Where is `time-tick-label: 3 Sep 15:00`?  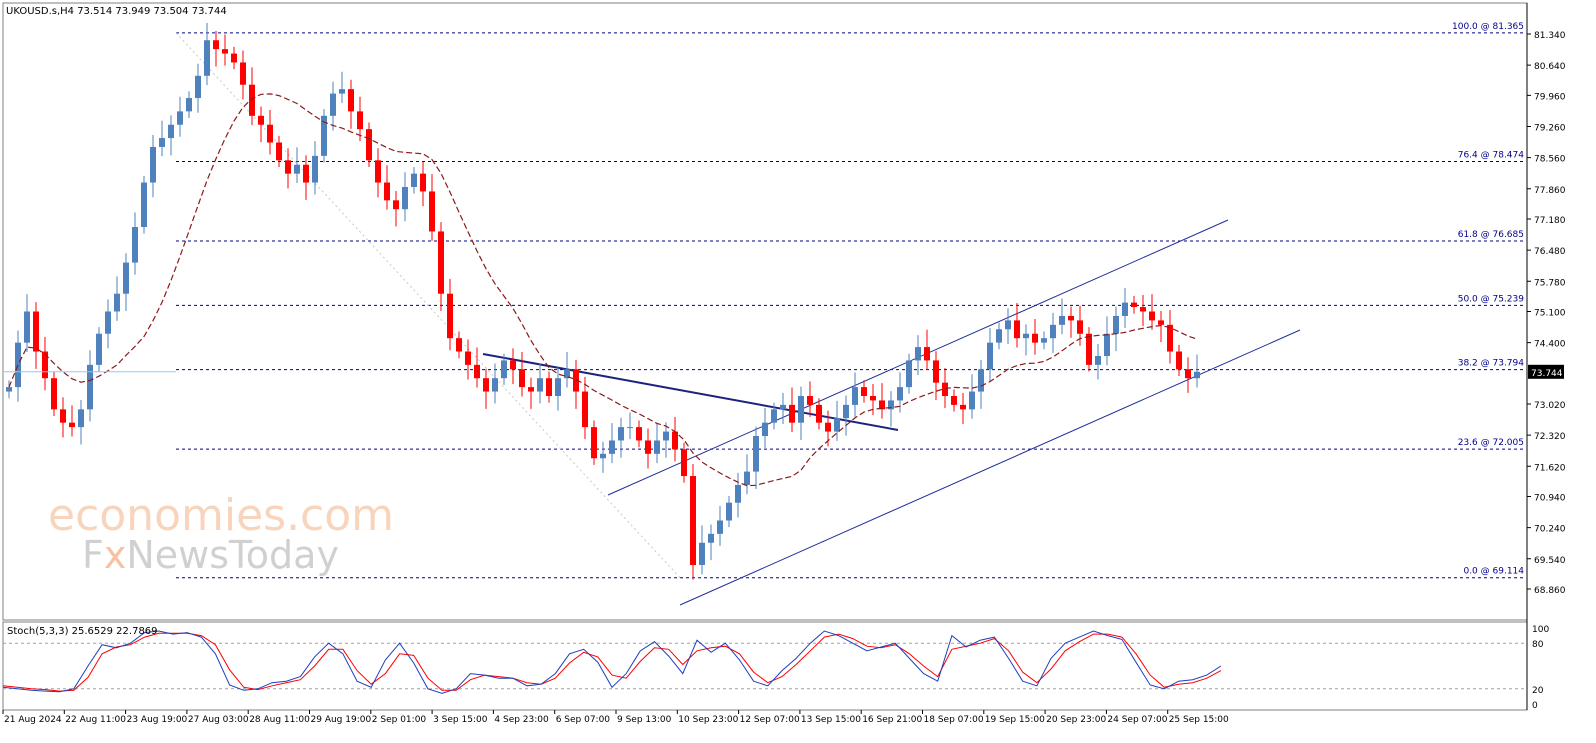
time-tick-label: 3 Sep 15:00 is located at coordinates (460, 720).